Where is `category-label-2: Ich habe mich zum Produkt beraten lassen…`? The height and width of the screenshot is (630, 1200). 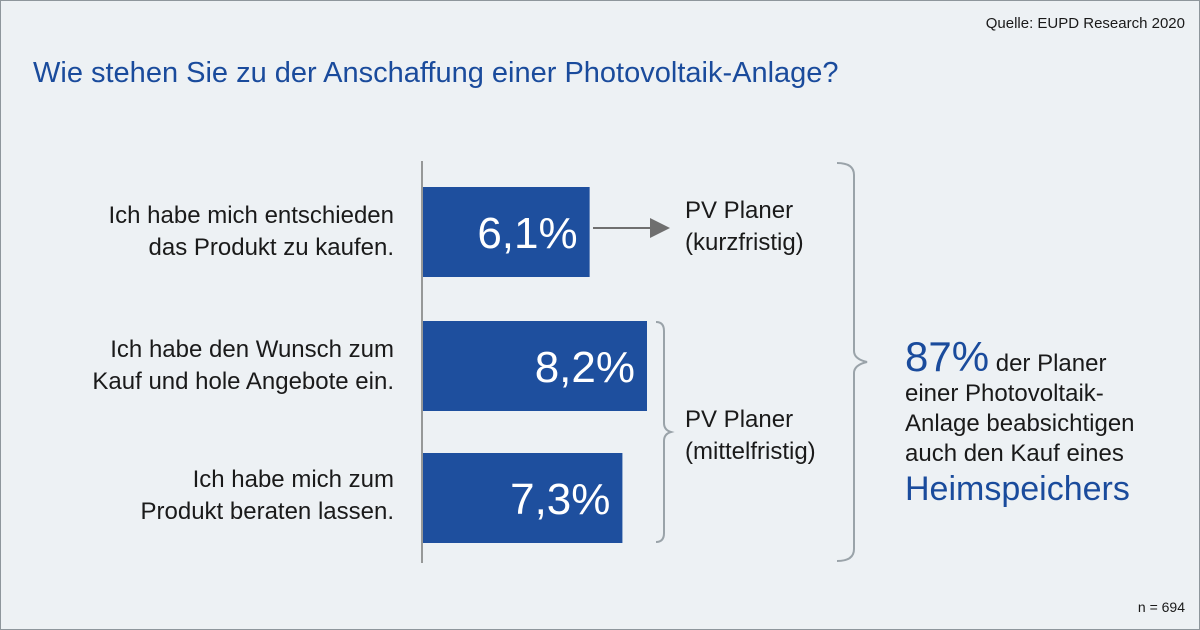
category-label-2: Ich habe mich zum Produkt beraten lassen… is located at coordinates (204, 496).